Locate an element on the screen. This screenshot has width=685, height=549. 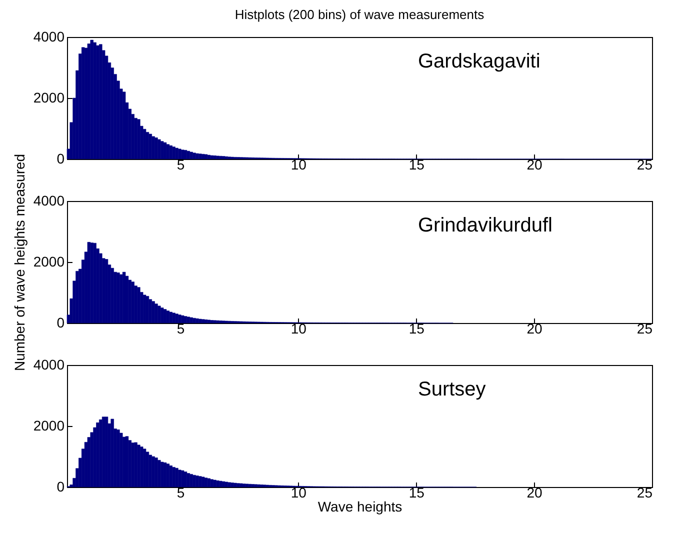
annotation: Gardskagaviti is located at coordinates (479, 61).